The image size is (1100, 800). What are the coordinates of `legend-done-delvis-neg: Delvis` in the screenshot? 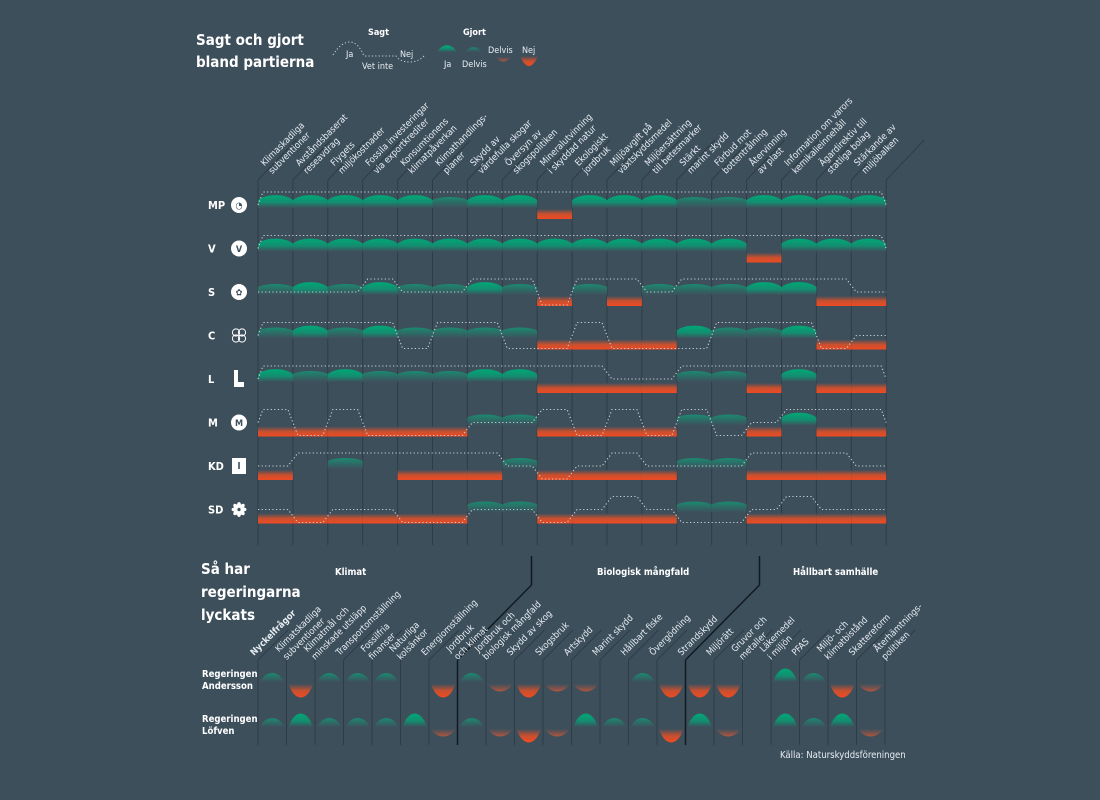 It's located at (500, 51).